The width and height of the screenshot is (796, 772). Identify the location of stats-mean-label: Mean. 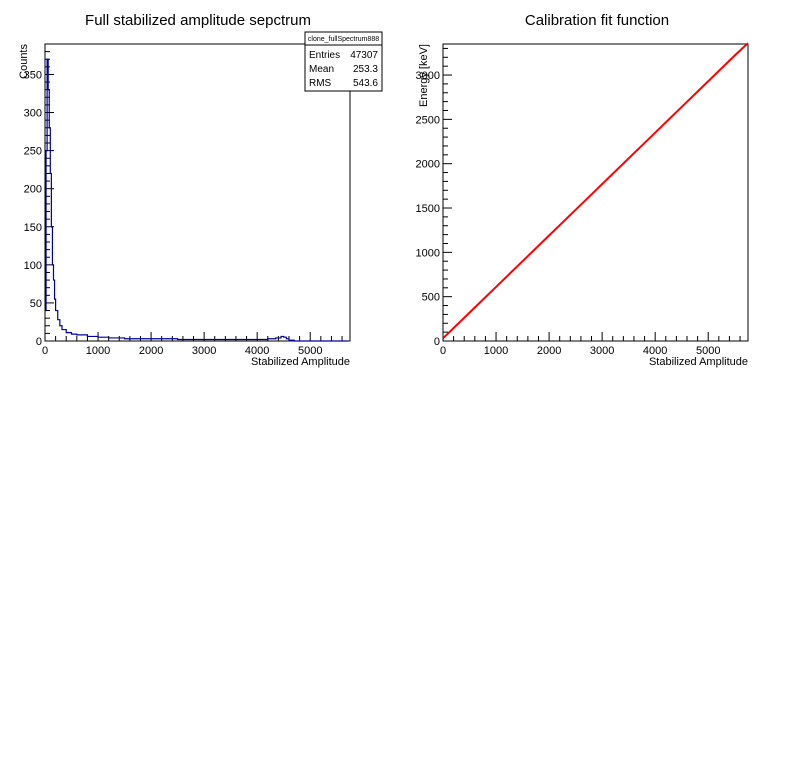
(321, 69).